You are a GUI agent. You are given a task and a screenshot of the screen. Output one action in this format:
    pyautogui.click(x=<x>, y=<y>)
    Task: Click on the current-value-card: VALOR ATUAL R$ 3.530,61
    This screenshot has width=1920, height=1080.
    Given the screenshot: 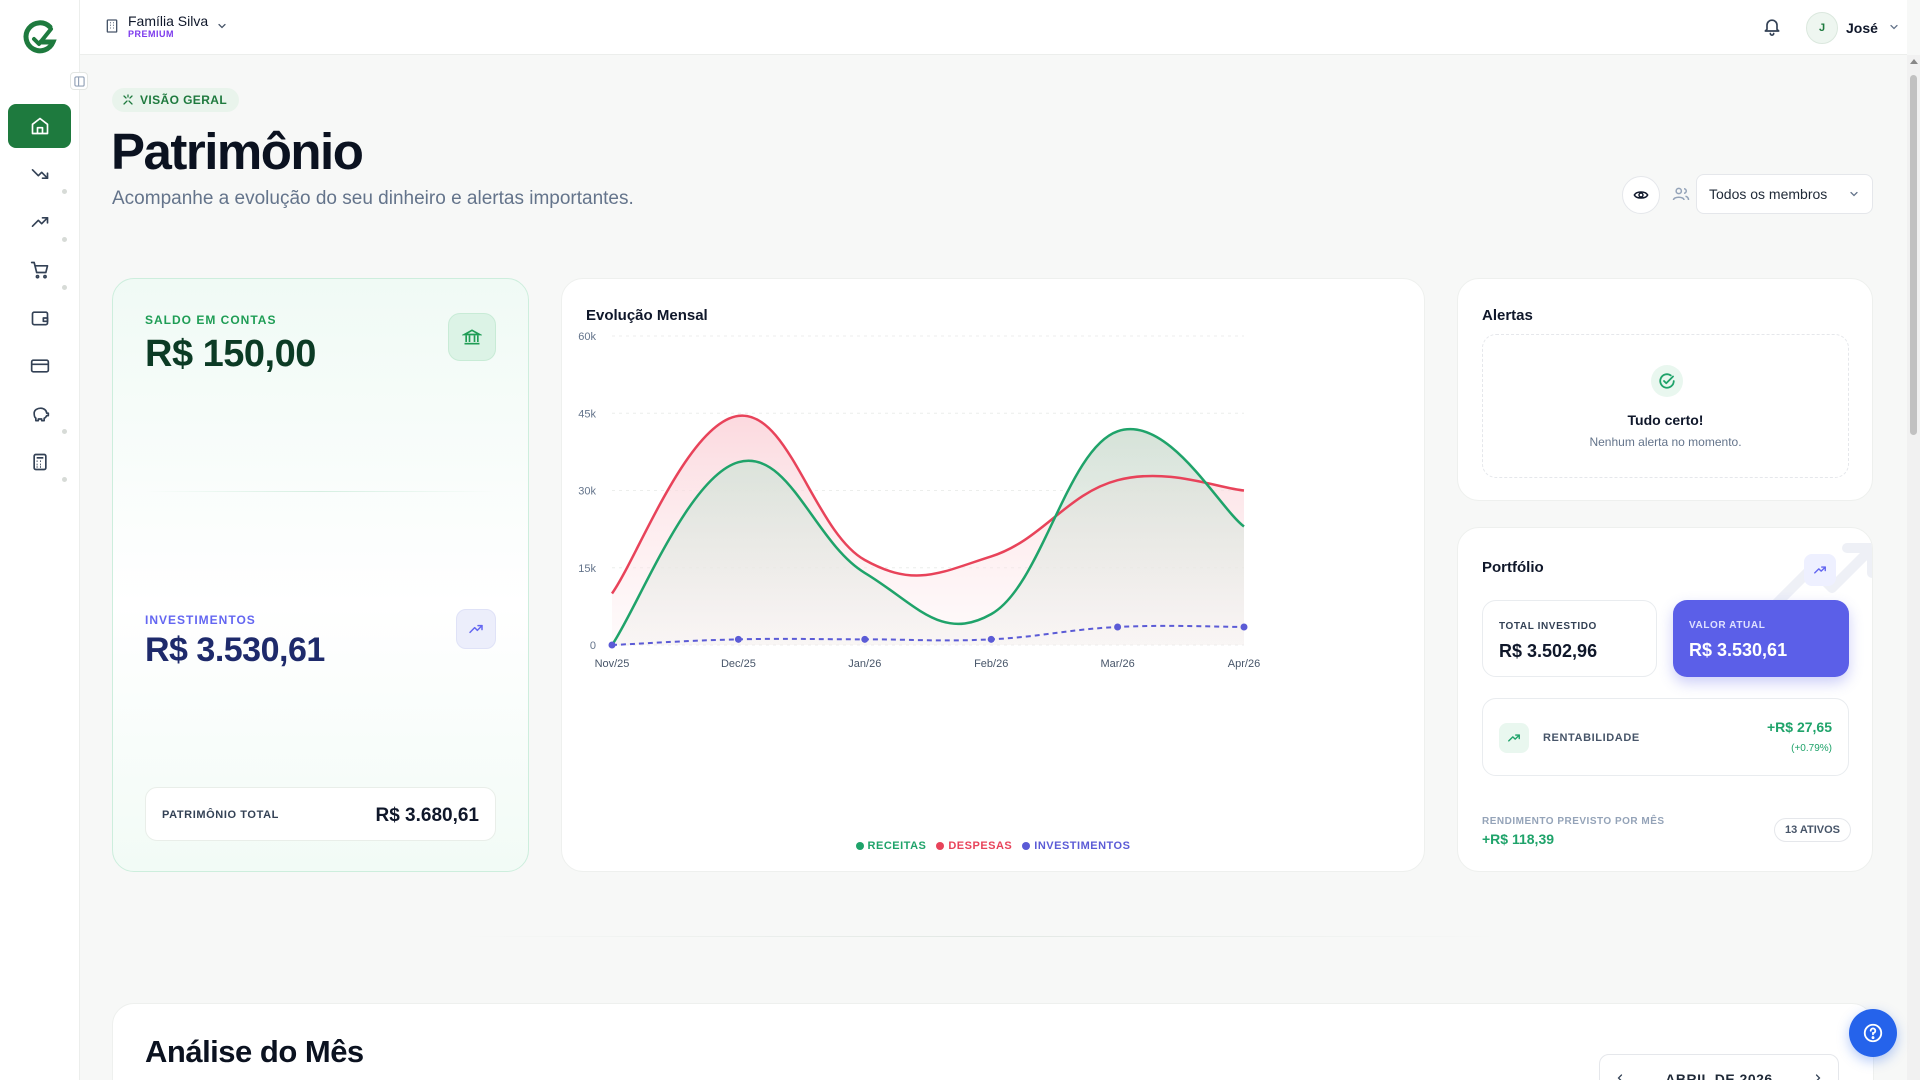 What is the action you would take?
    pyautogui.click(x=1761, y=638)
    